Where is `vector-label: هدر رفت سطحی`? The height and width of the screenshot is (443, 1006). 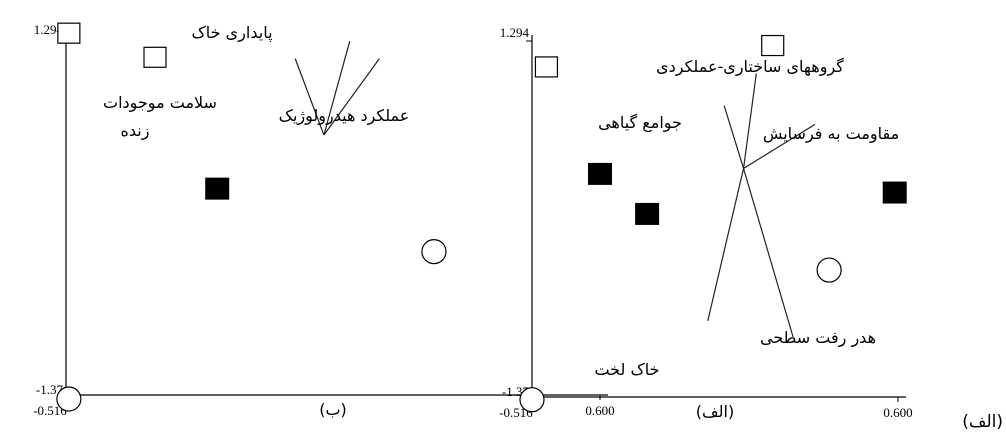
vector-label: هدر رفت سطحی is located at coordinates (818, 338).